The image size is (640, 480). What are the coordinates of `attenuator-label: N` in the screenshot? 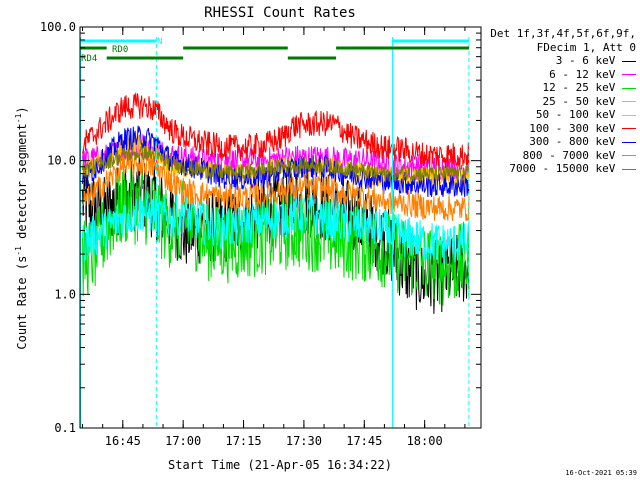 It's located at (159, 42).